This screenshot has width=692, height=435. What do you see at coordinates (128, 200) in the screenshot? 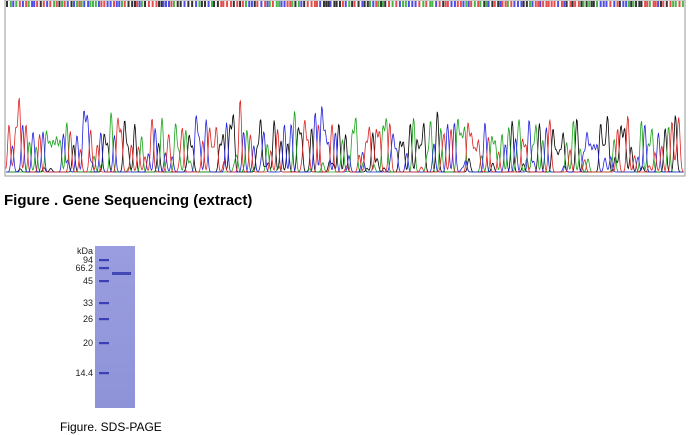
I see `caption: Figure . Gene Sequencing (extract)` at bounding box center [128, 200].